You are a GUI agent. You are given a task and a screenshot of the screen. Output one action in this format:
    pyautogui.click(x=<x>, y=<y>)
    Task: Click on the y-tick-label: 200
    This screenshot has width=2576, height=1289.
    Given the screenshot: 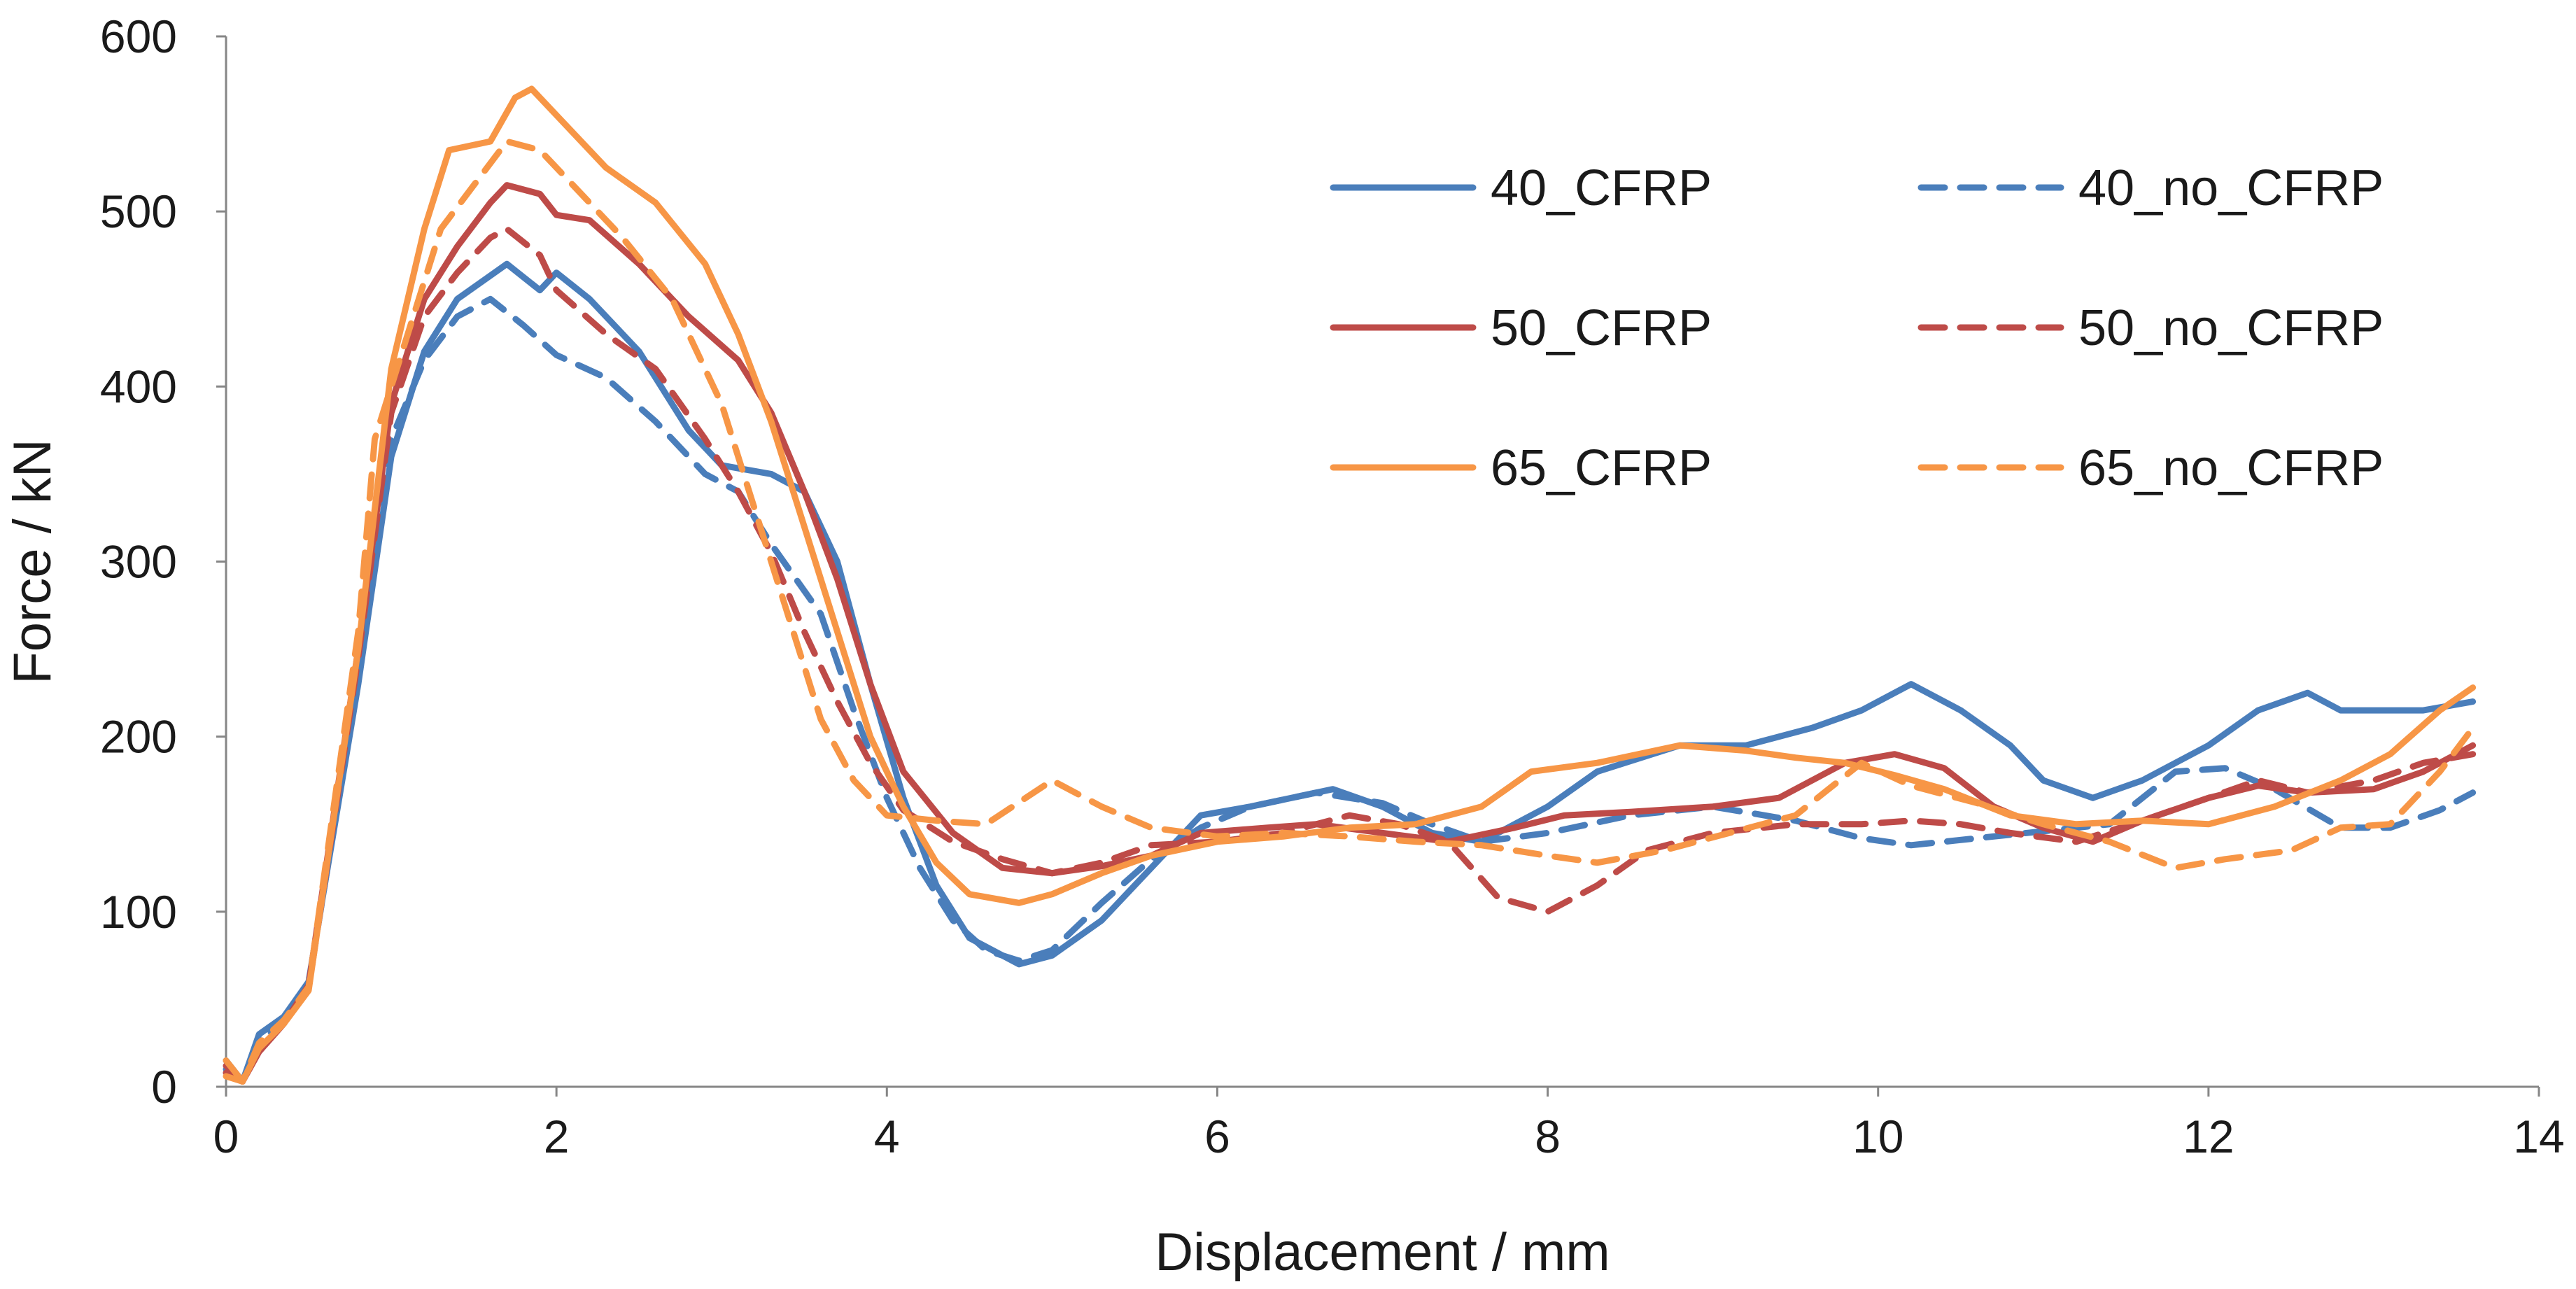 What is the action you would take?
    pyautogui.click(x=138, y=737)
    